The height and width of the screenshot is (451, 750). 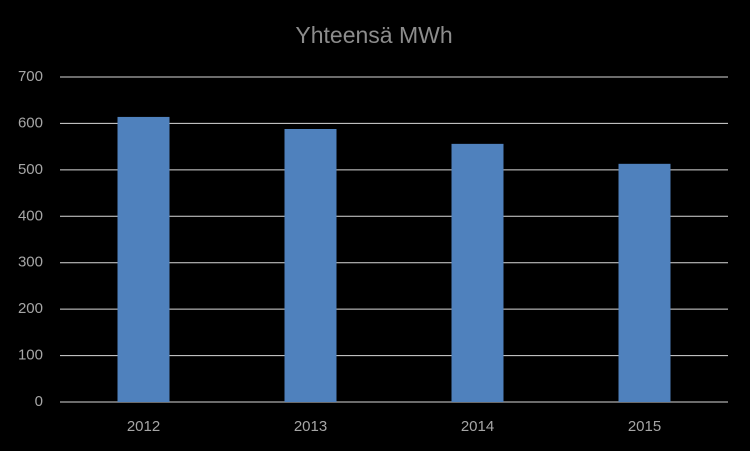 What do you see at coordinates (30, 76) in the screenshot?
I see `y-tick-label: 700` at bounding box center [30, 76].